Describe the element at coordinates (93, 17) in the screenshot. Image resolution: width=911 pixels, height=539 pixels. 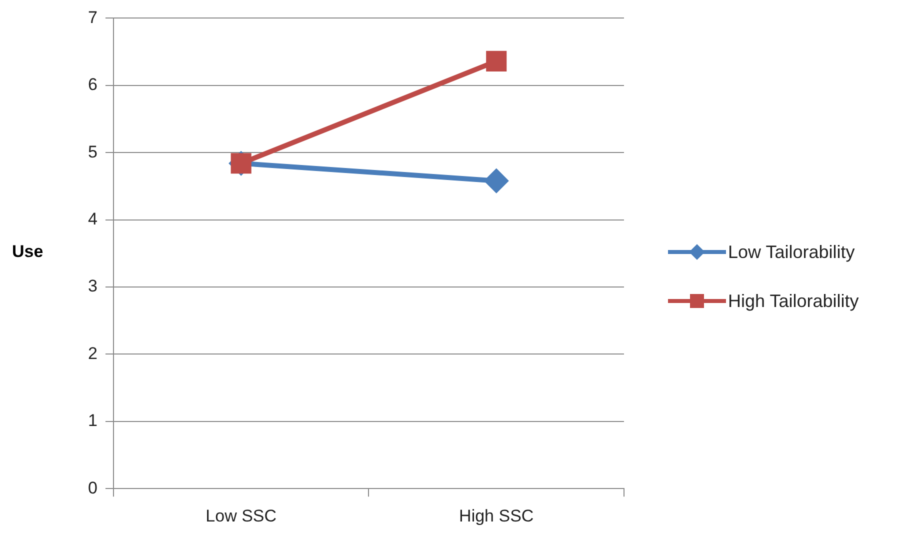
I see `y-tick-label: 7` at that location.